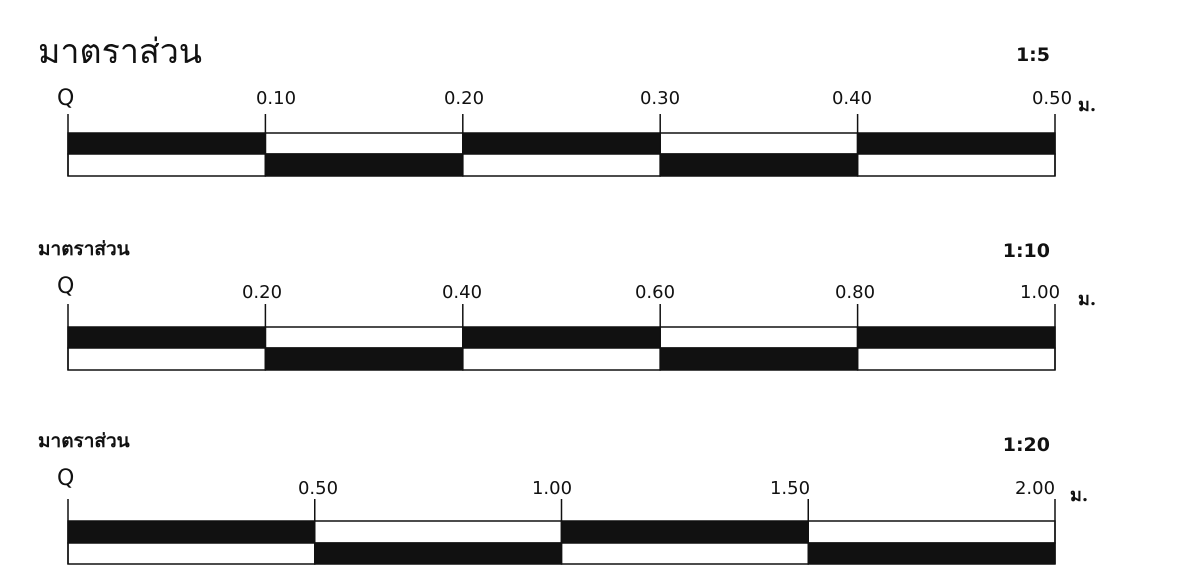 The width and height of the screenshot is (1177, 565). I want to click on tick-label: 0.80, so click(855, 292).